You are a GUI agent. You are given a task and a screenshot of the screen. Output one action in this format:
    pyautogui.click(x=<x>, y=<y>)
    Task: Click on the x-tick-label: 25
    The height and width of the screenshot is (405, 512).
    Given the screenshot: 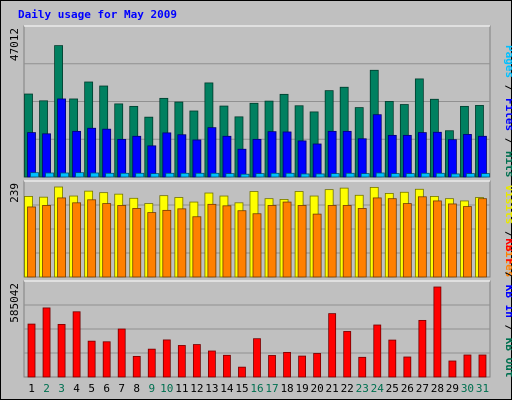 What is the action you would take?
    pyautogui.click(x=392, y=388)
    